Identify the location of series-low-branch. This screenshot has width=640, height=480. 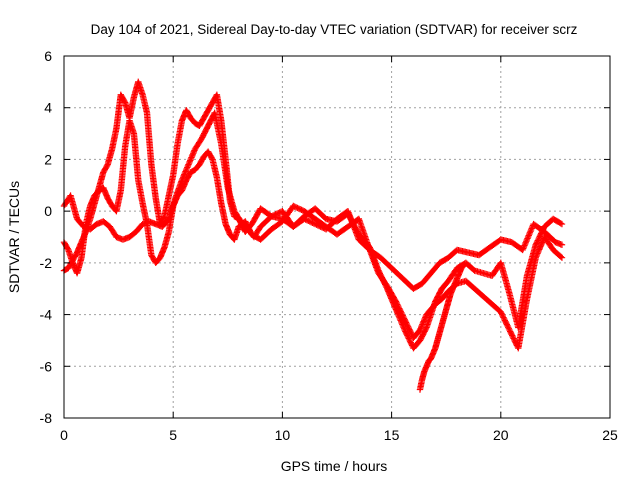
(441, 327).